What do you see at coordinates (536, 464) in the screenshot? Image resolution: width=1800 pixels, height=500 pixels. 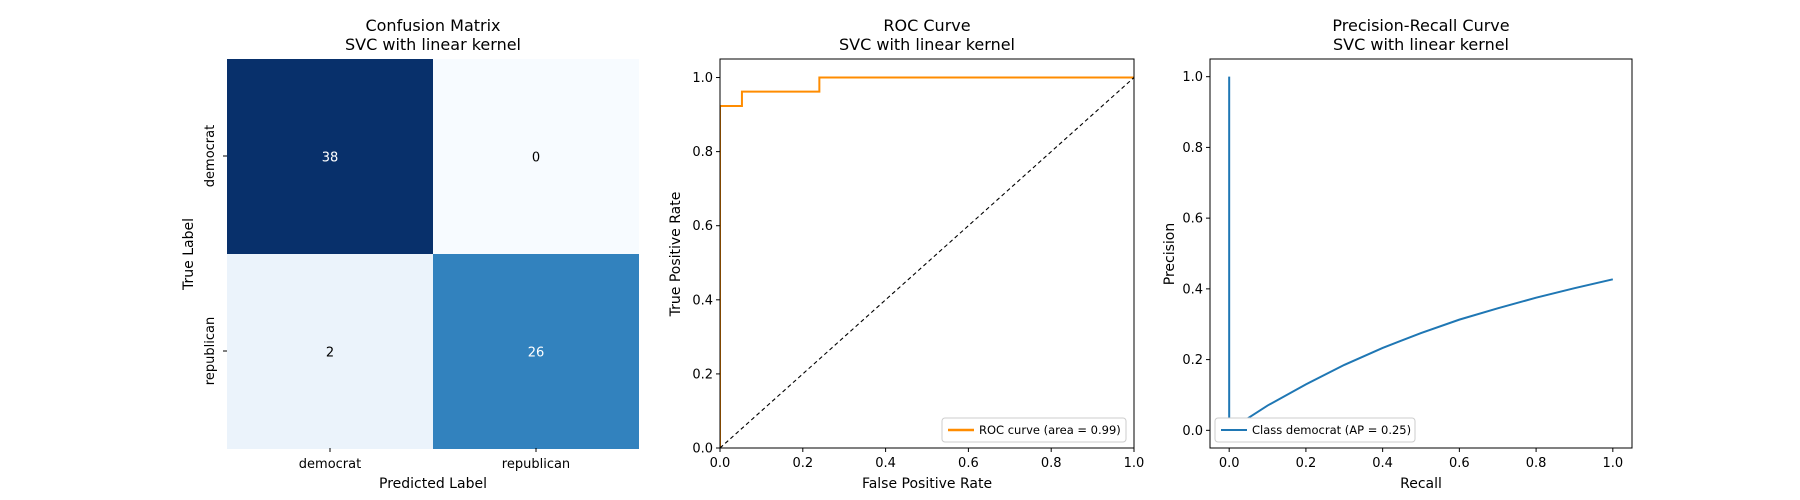 I see `cm-xtick-1: republican` at bounding box center [536, 464].